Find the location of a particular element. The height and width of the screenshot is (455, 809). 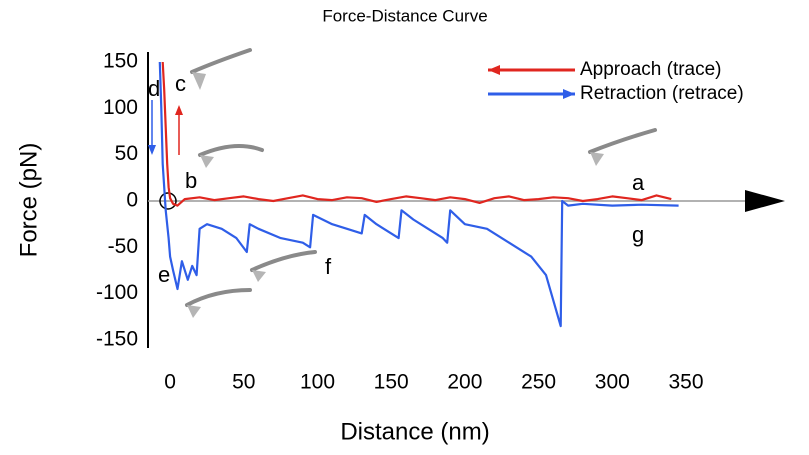

annotation: c is located at coordinates (180, 83).